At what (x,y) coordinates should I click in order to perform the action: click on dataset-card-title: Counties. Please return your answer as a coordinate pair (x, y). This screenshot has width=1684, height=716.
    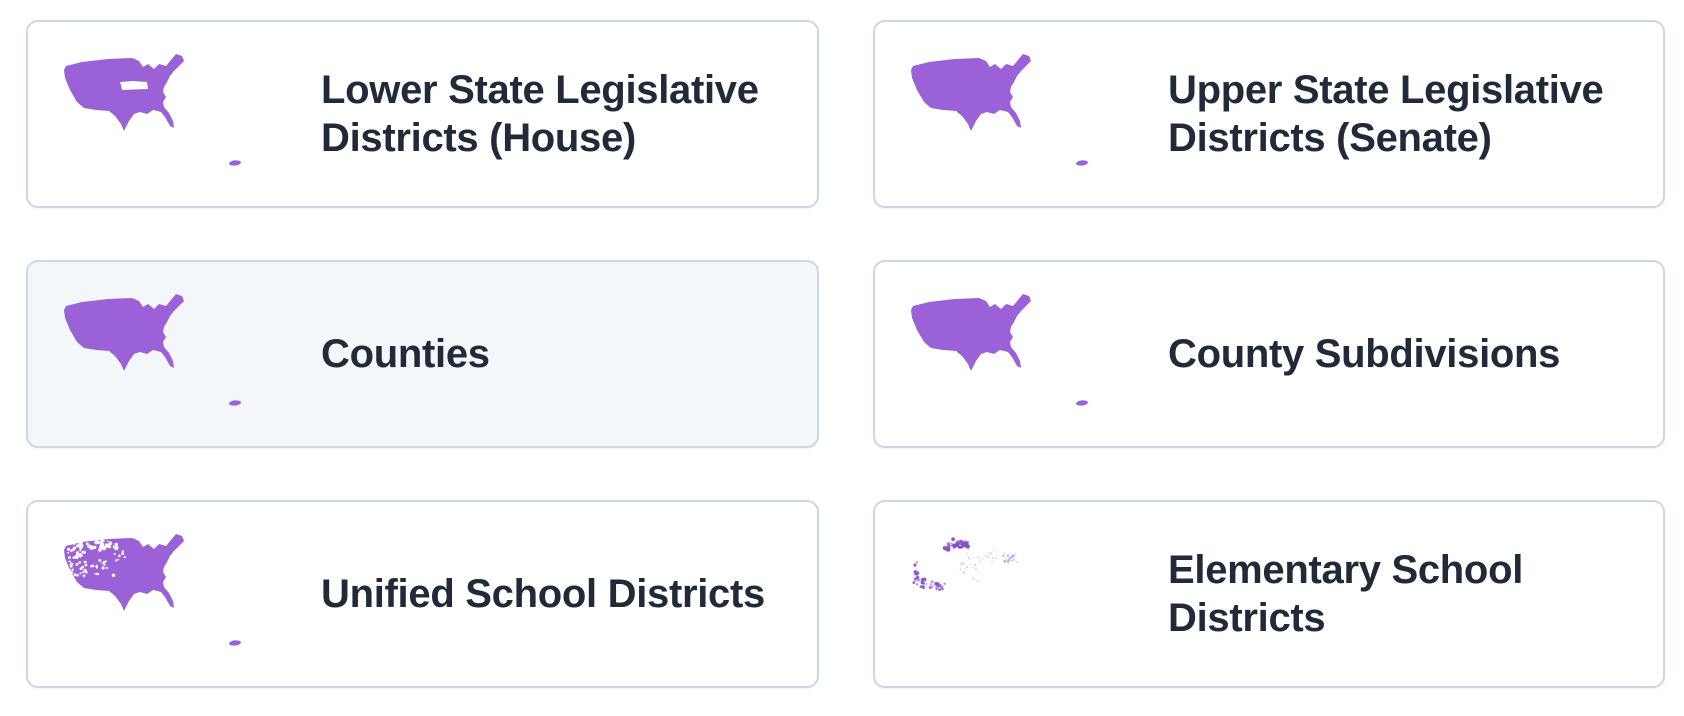
    Looking at the image, I should click on (405, 354).